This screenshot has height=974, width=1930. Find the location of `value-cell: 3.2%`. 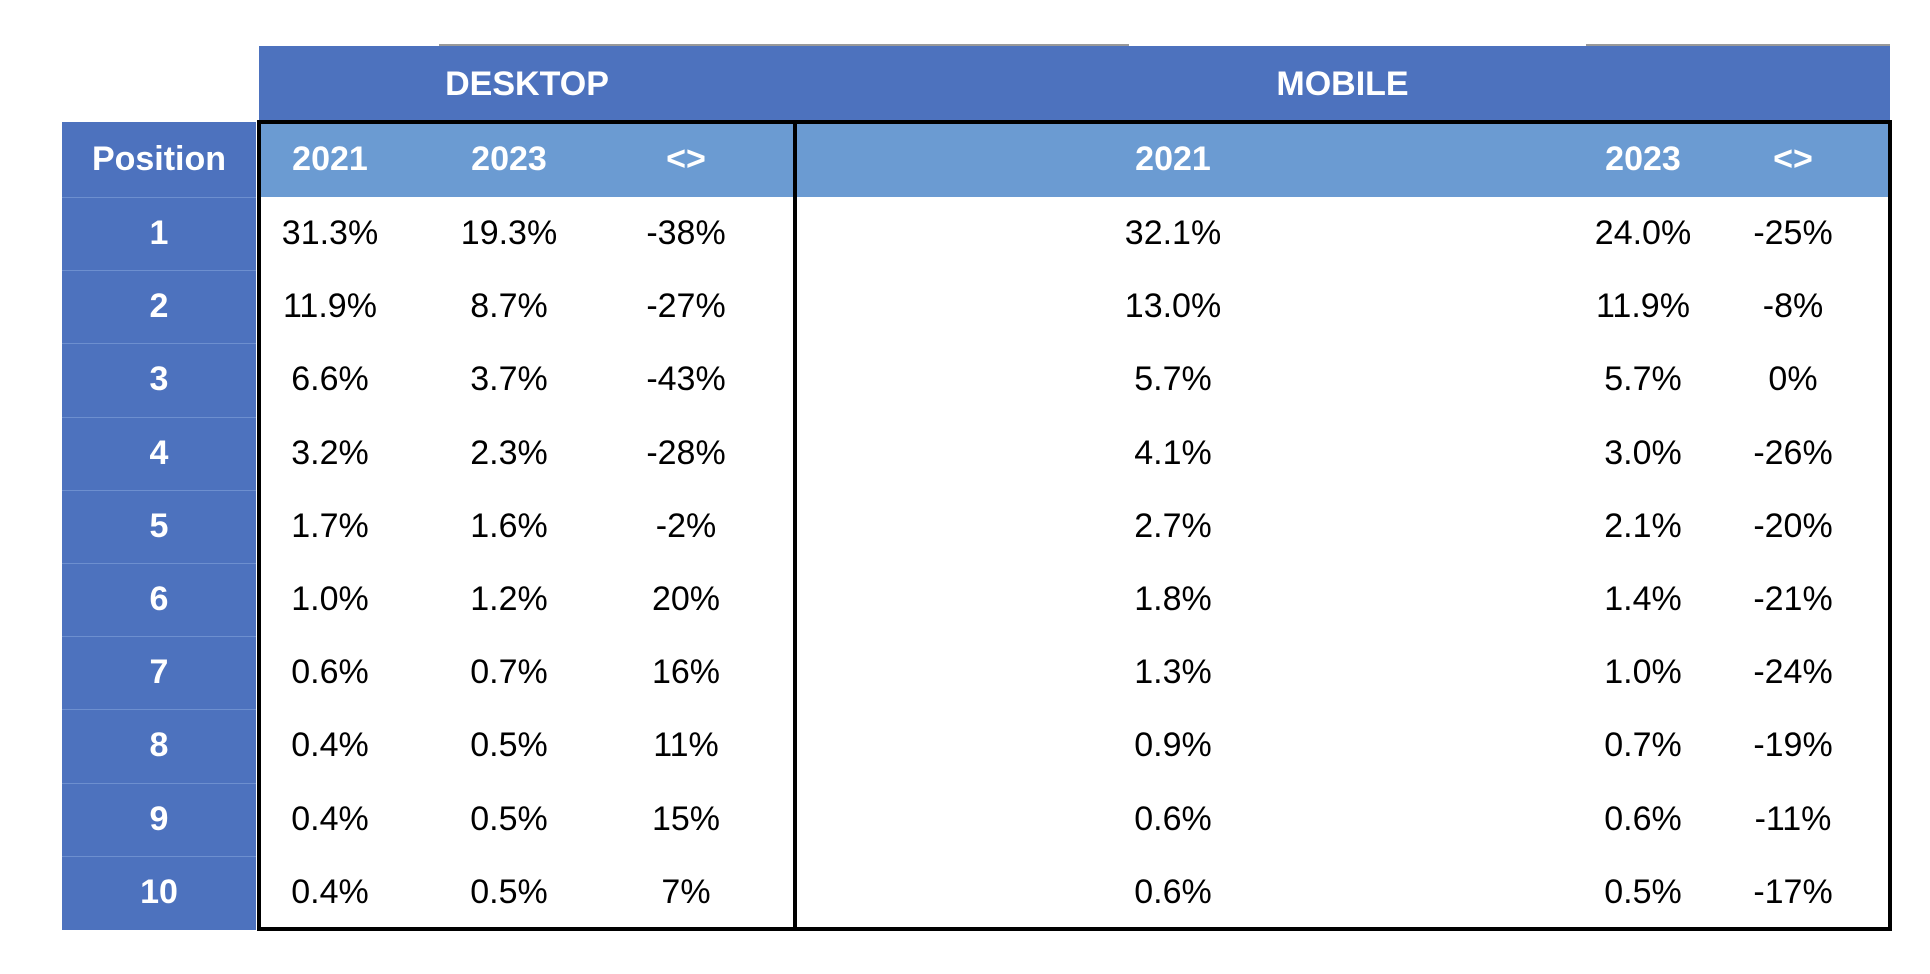

value-cell: 3.2% is located at coordinates (330, 452).